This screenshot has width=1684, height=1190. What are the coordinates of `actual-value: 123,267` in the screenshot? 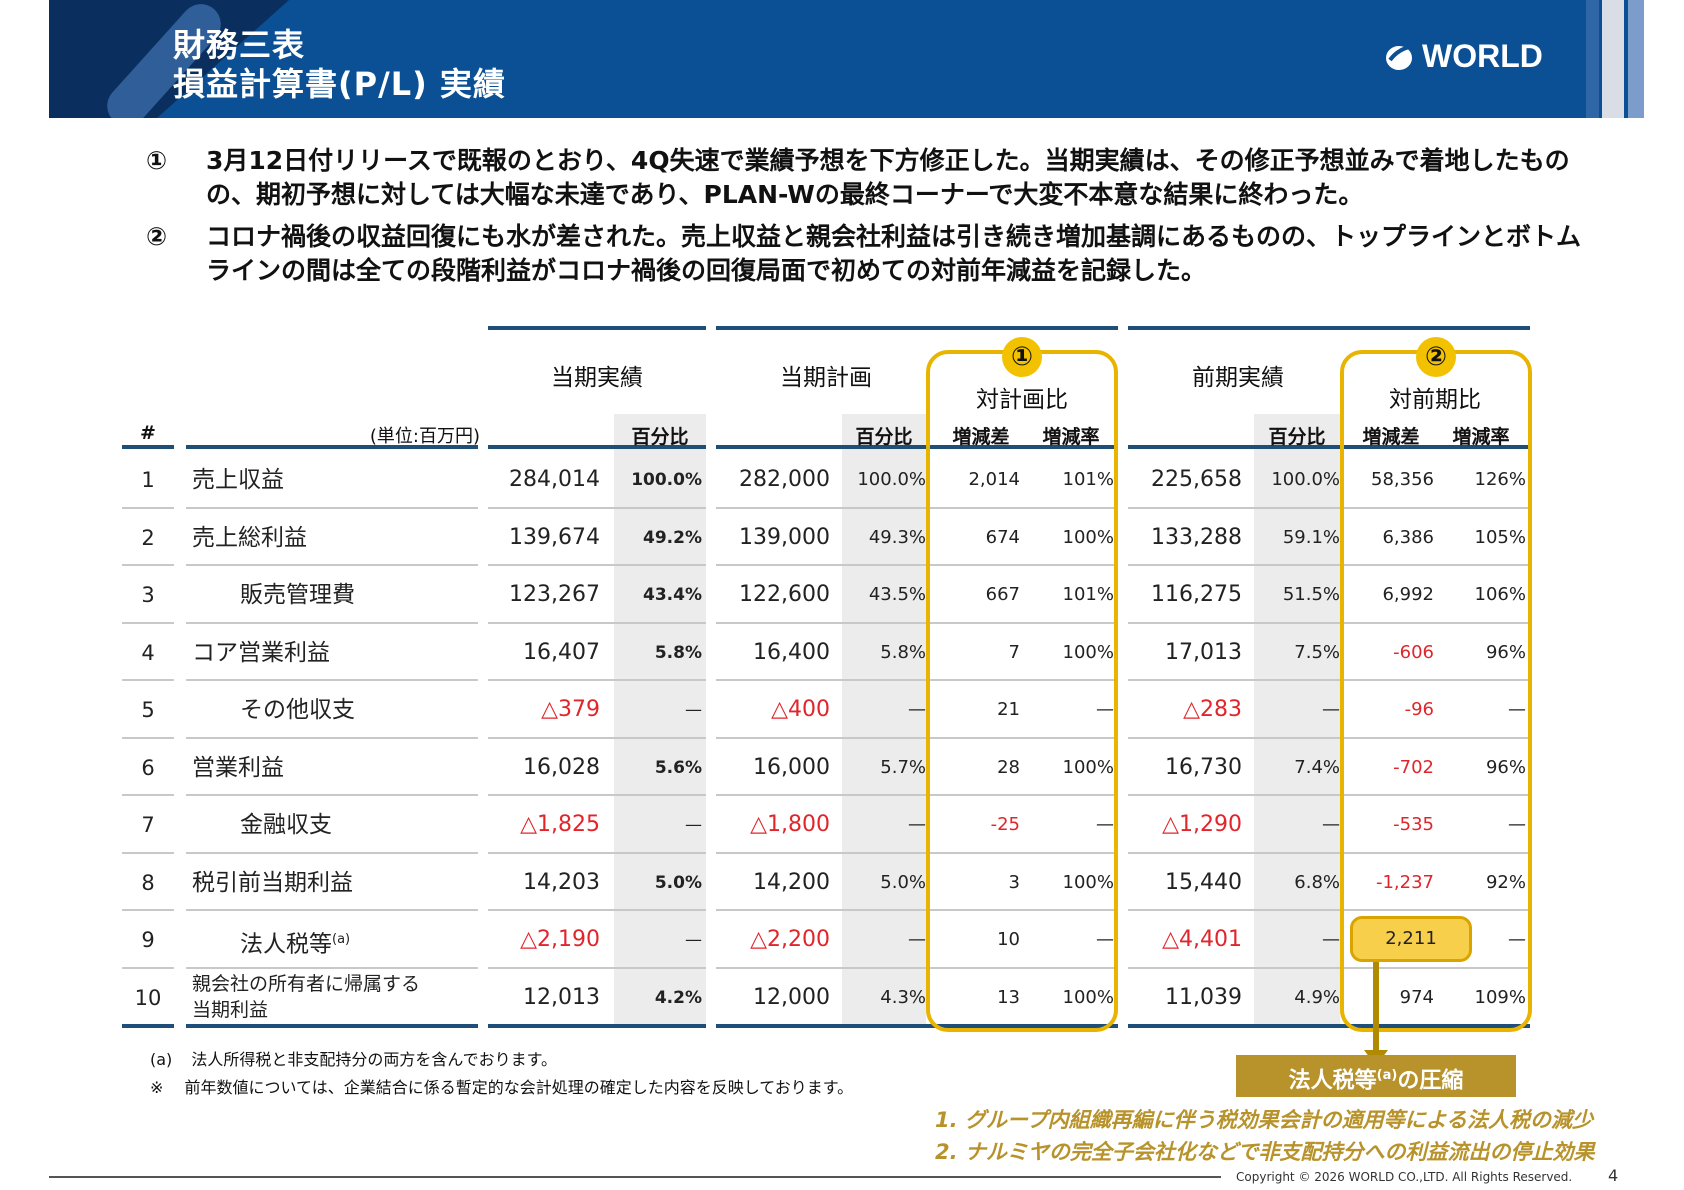 It's located at (554, 594).